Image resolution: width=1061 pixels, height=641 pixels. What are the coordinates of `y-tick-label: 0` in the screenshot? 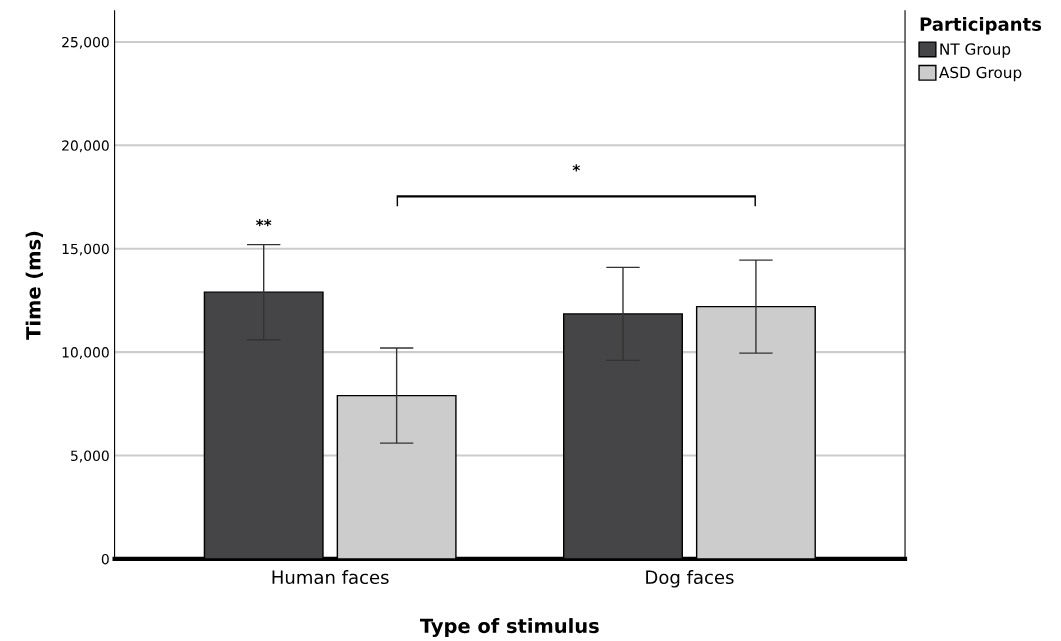 It's located at (105, 559).